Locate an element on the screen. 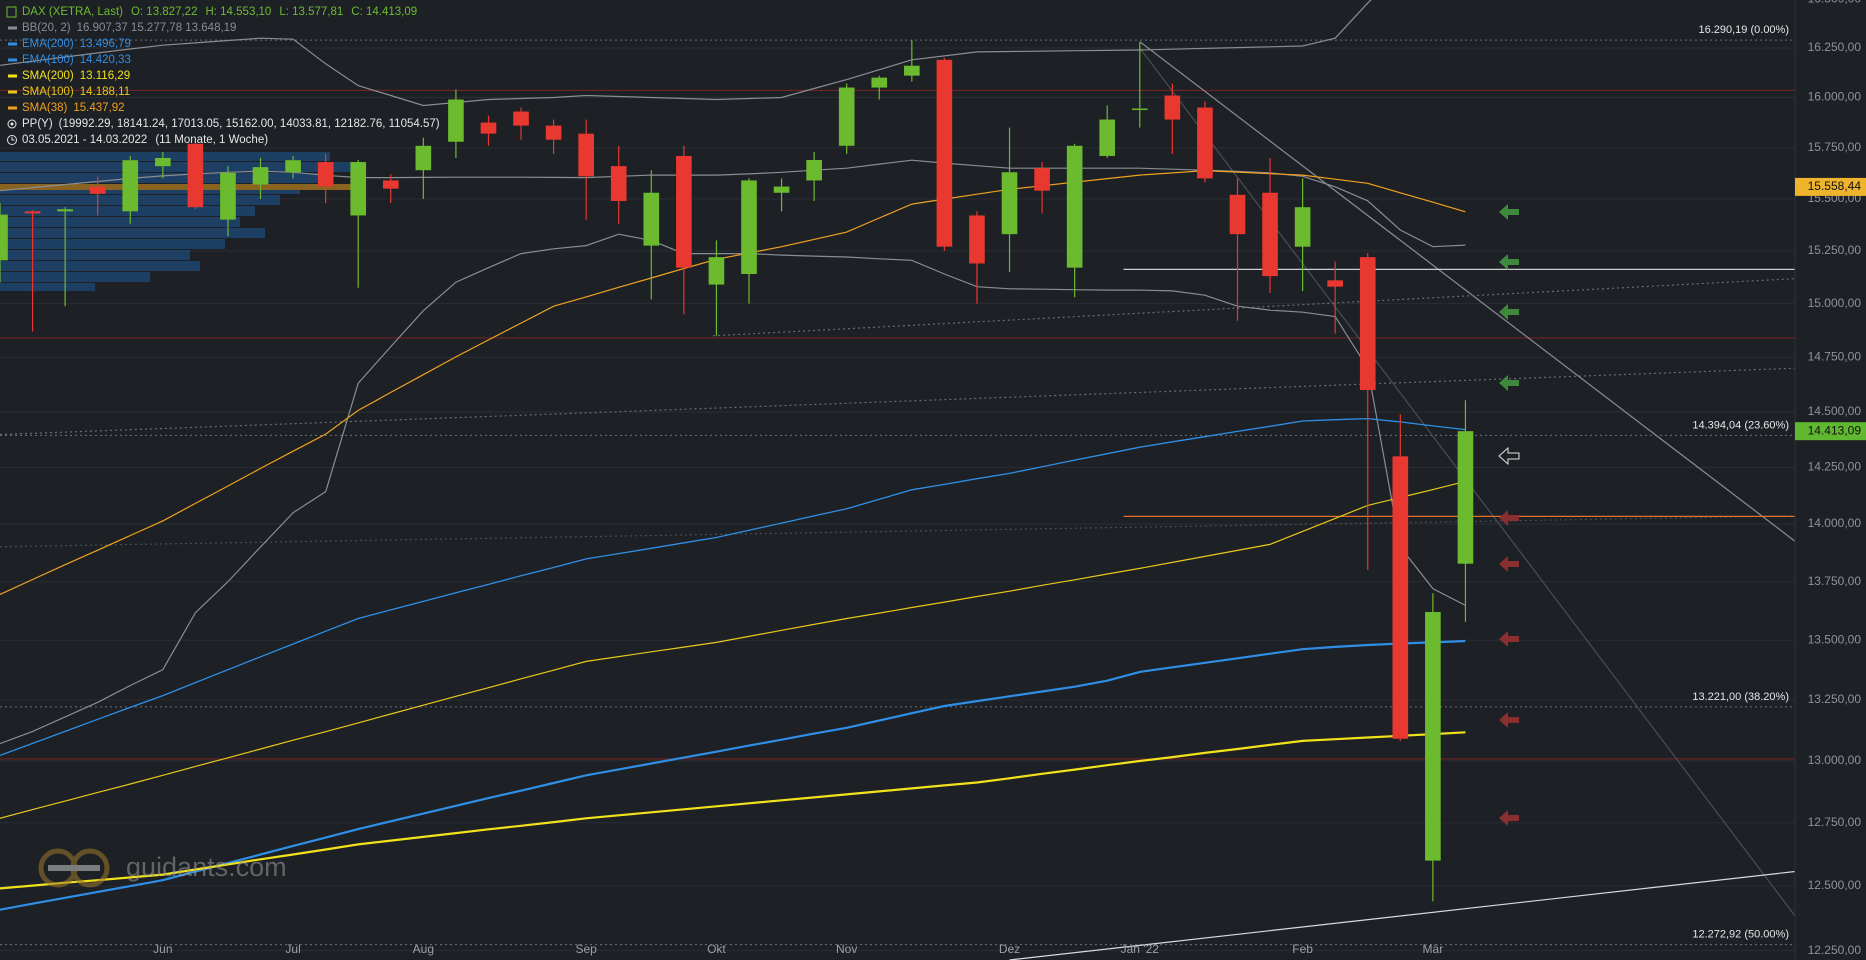 The image size is (1866, 960). y-tick-label: 13.500,00 is located at coordinates (1835, 639).